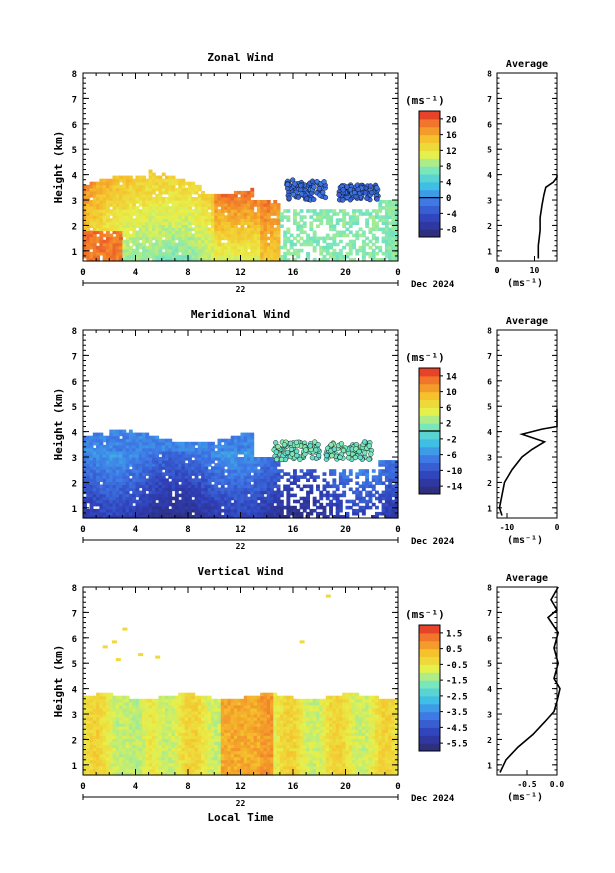  I want to click on profile-y-tick-label: 4, so click(489, 432).